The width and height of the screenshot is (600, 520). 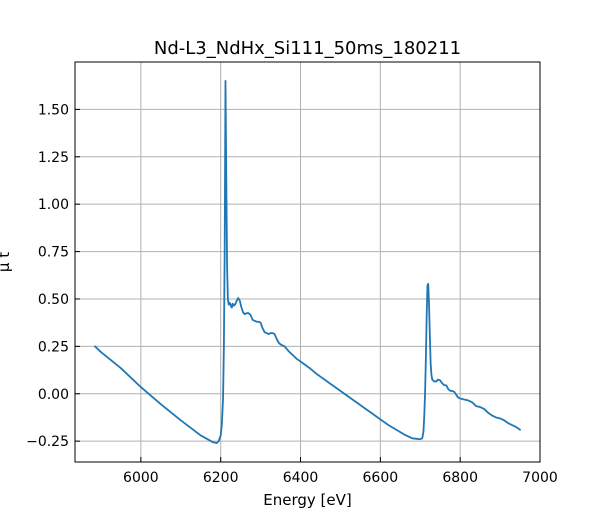 What do you see at coordinates (6, 262) in the screenshot?
I see `y-axis-label: μ t` at bounding box center [6, 262].